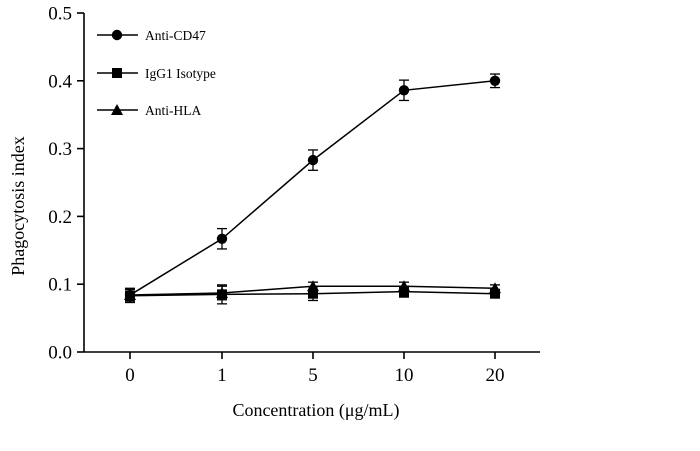 The height and width of the screenshot is (451, 700). Describe the element at coordinates (60, 217) in the screenshot. I see `y-tick-label: 0.2` at that location.